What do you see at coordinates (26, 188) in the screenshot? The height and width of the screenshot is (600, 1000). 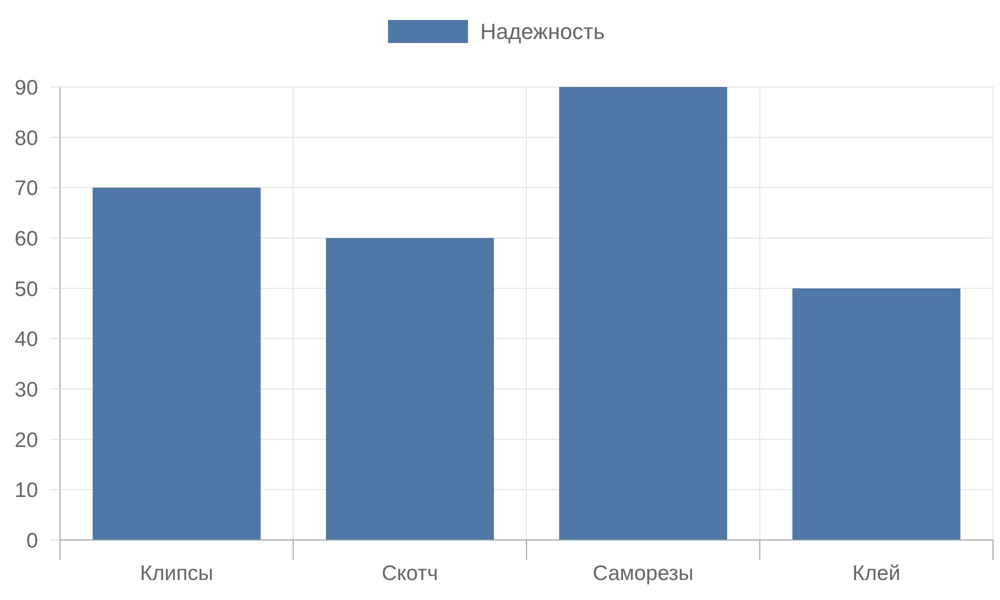 I see `y-tick-label: 70` at bounding box center [26, 188].